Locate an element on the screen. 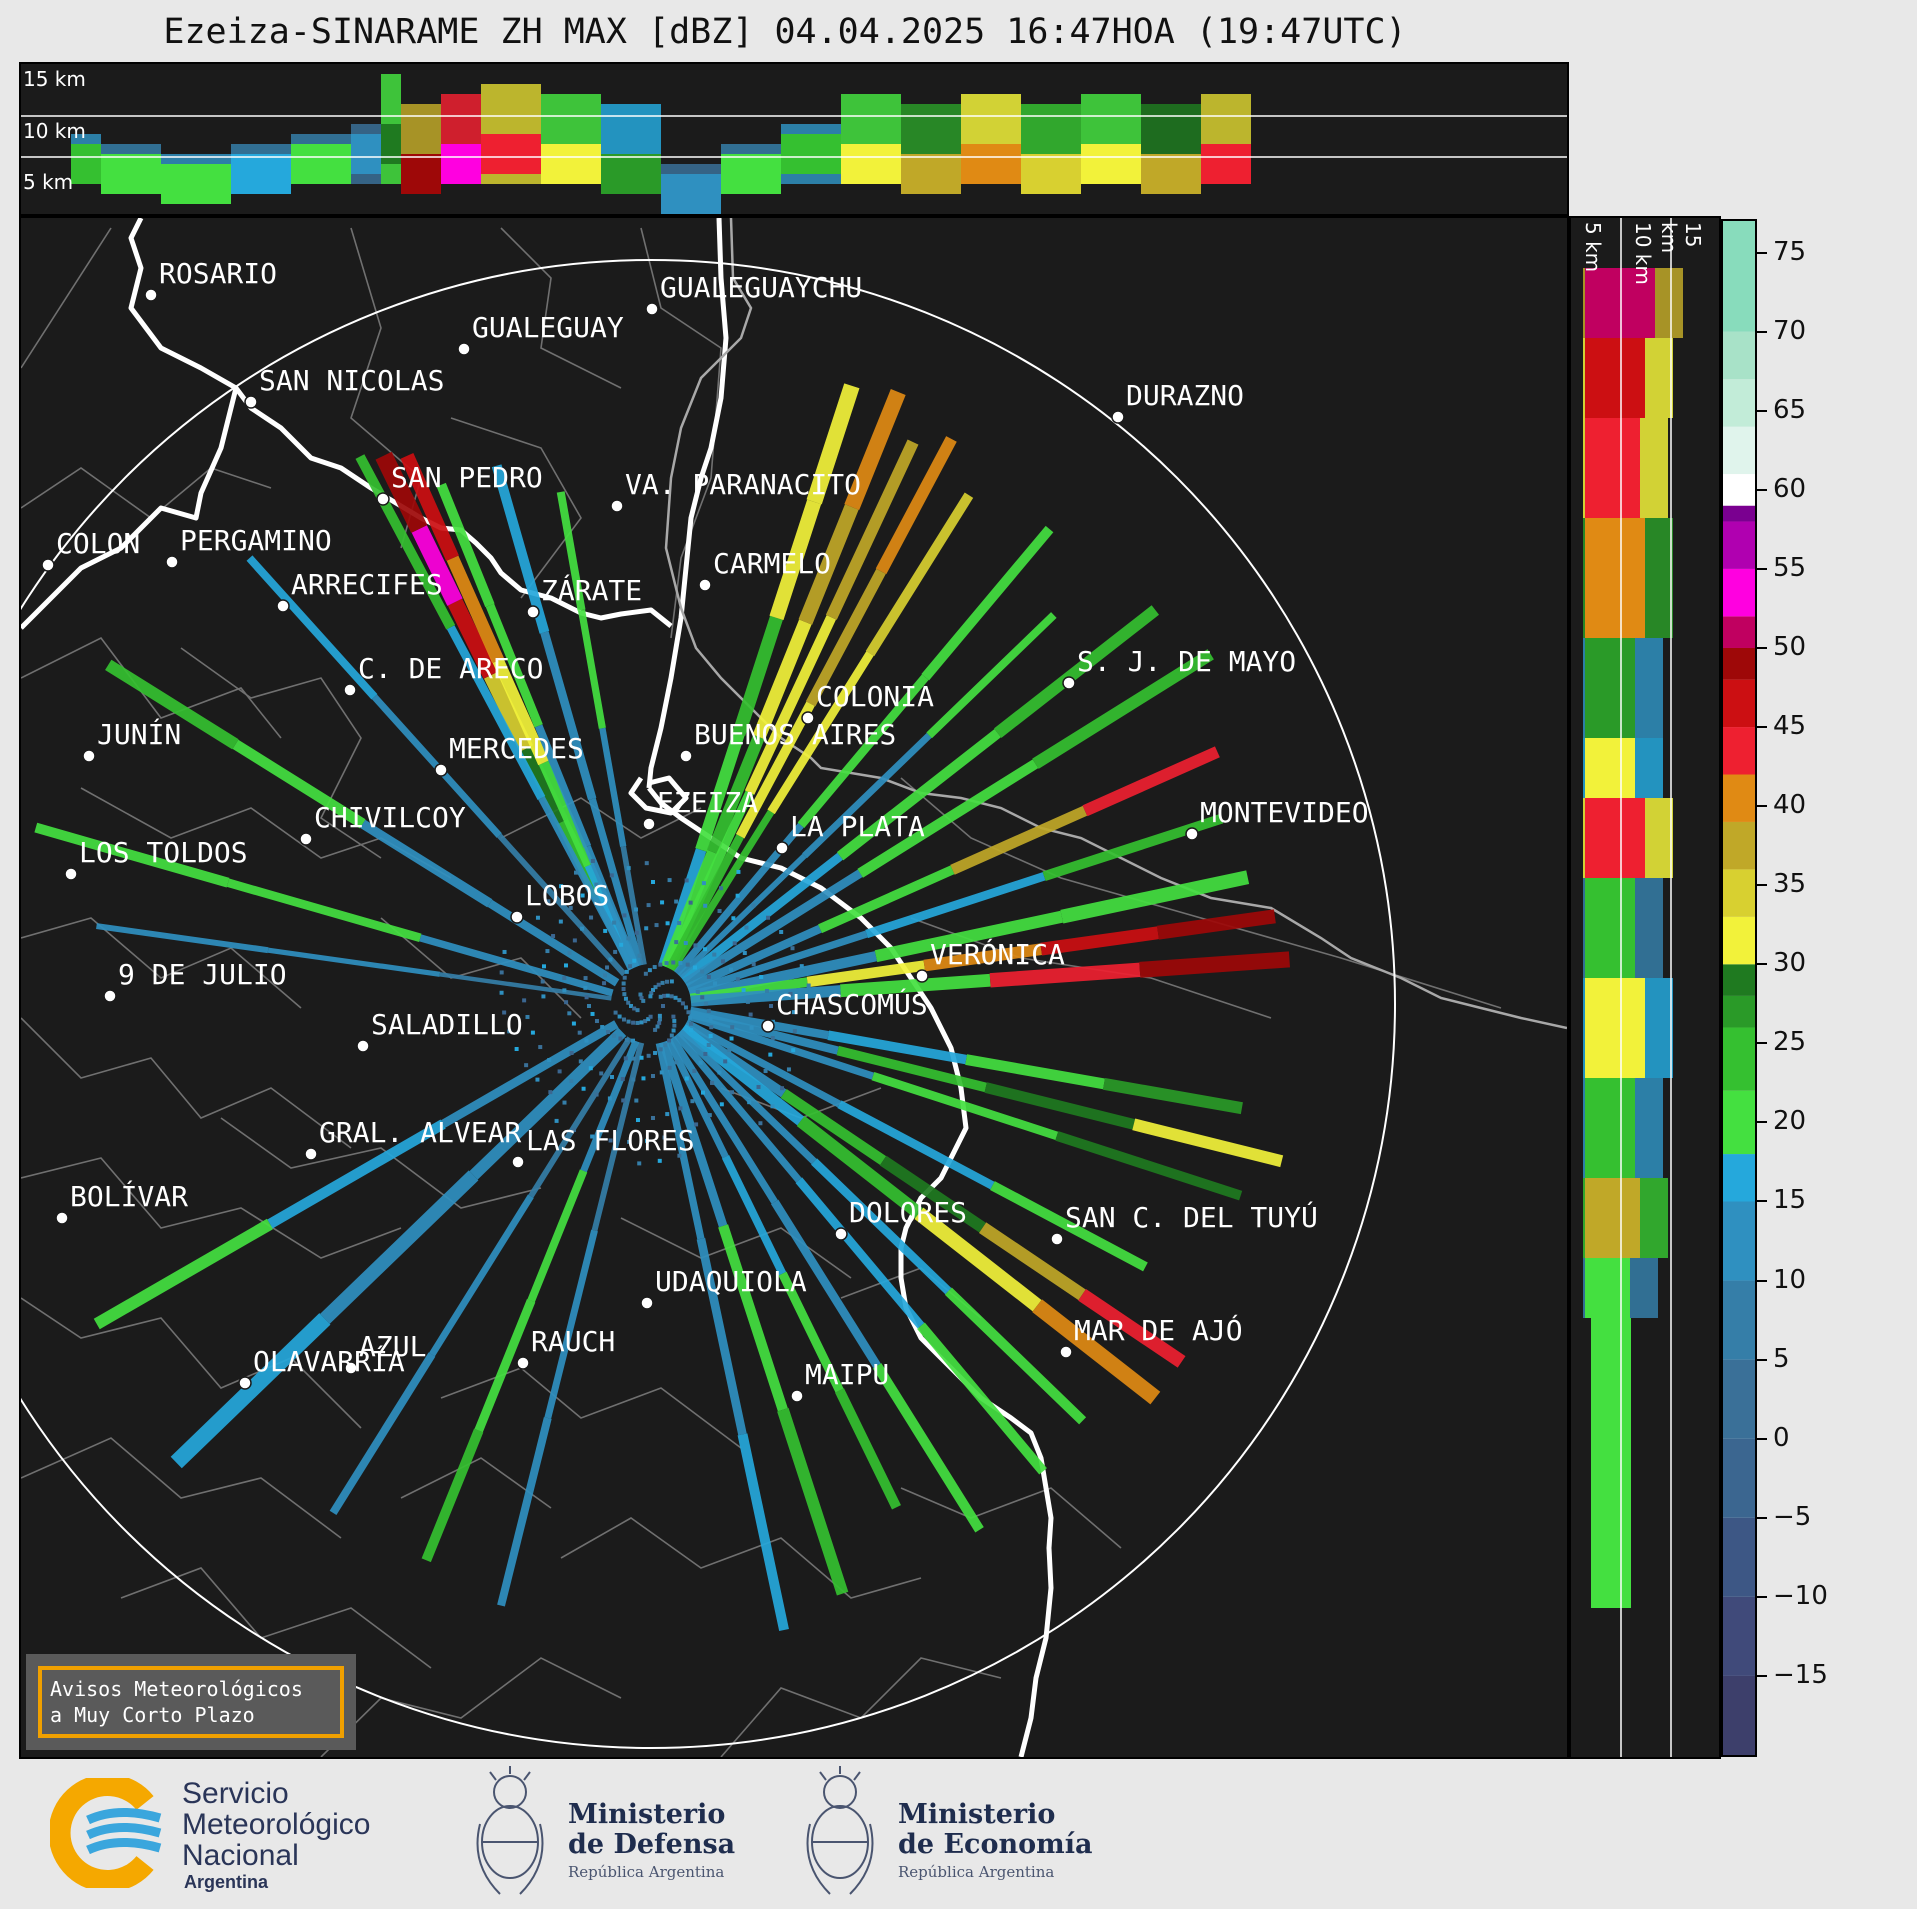  warning-banner: Avisos Meteorológicos a Muy Corto Plazo is located at coordinates (191, 1702).